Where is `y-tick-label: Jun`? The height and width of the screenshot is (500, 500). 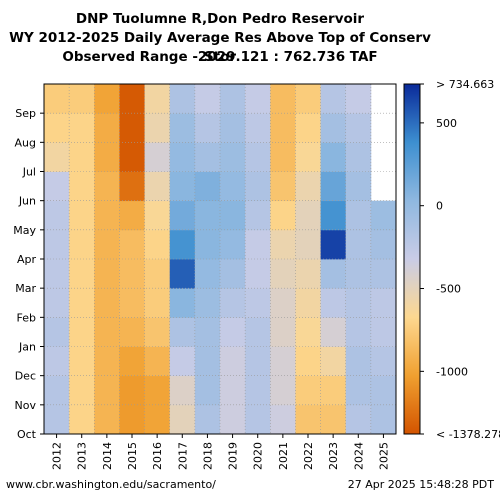 y-tick-label: Jun is located at coordinates (27, 201).